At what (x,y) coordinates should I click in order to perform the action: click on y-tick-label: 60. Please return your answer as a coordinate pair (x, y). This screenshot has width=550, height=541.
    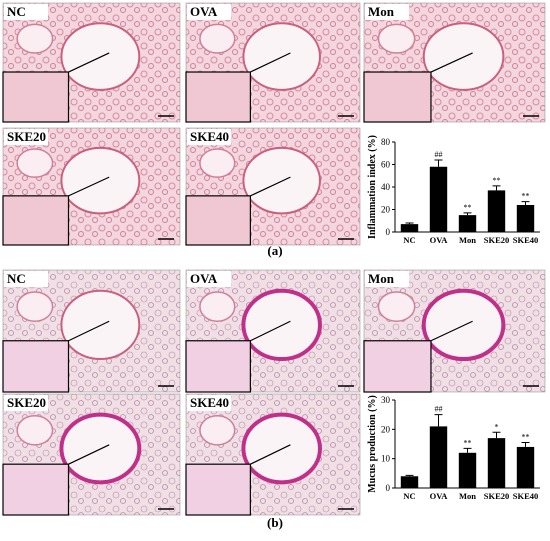
    Looking at the image, I should click on (386, 165).